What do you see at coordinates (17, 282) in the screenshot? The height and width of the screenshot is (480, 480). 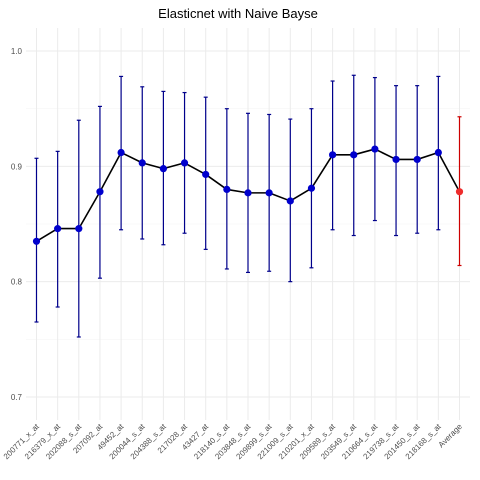 I see `y-tick-label: 0.8` at bounding box center [17, 282].